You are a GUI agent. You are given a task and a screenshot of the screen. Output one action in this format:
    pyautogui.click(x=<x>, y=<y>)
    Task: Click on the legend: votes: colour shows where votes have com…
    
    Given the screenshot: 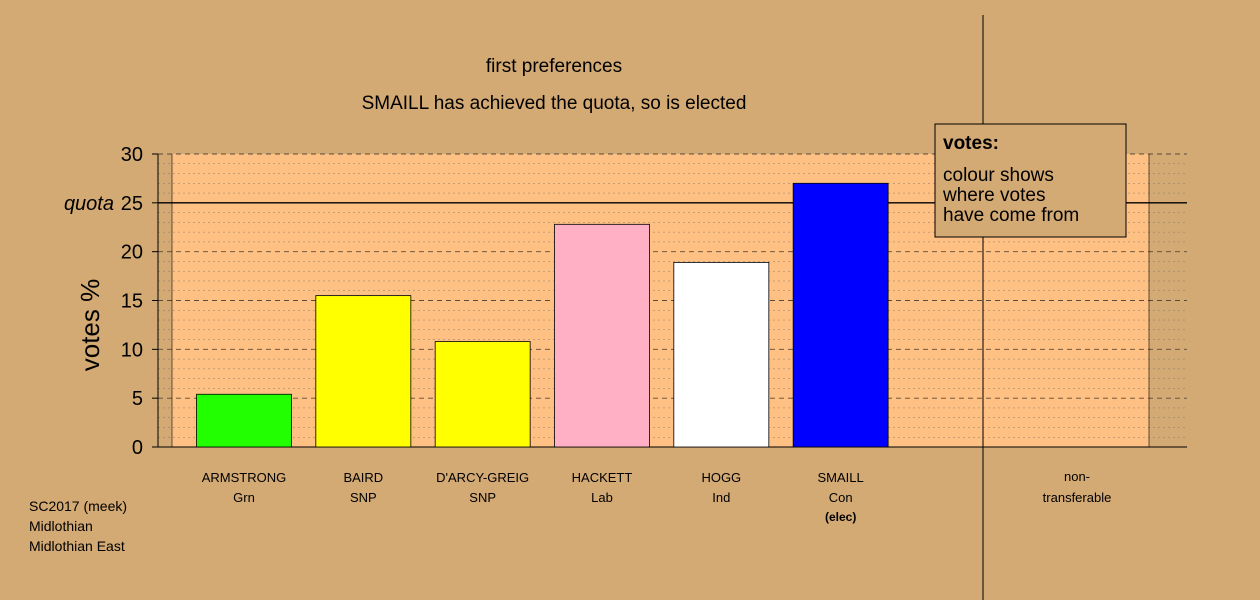 What is the action you would take?
    pyautogui.click(x=1030, y=180)
    